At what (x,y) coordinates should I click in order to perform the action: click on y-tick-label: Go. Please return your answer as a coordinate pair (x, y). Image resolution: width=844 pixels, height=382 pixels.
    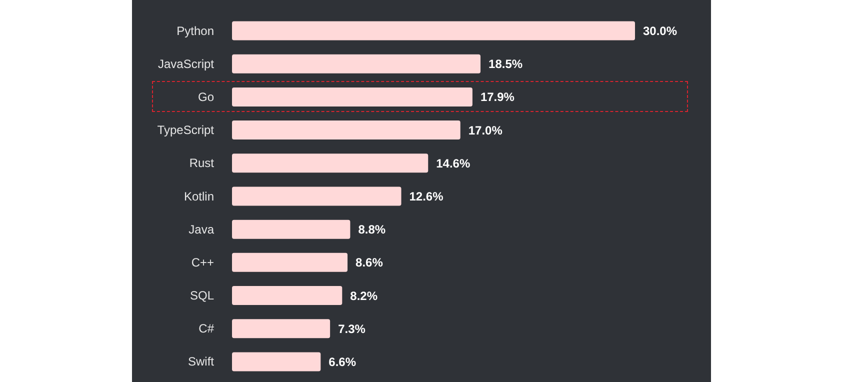
    Looking at the image, I should click on (206, 97).